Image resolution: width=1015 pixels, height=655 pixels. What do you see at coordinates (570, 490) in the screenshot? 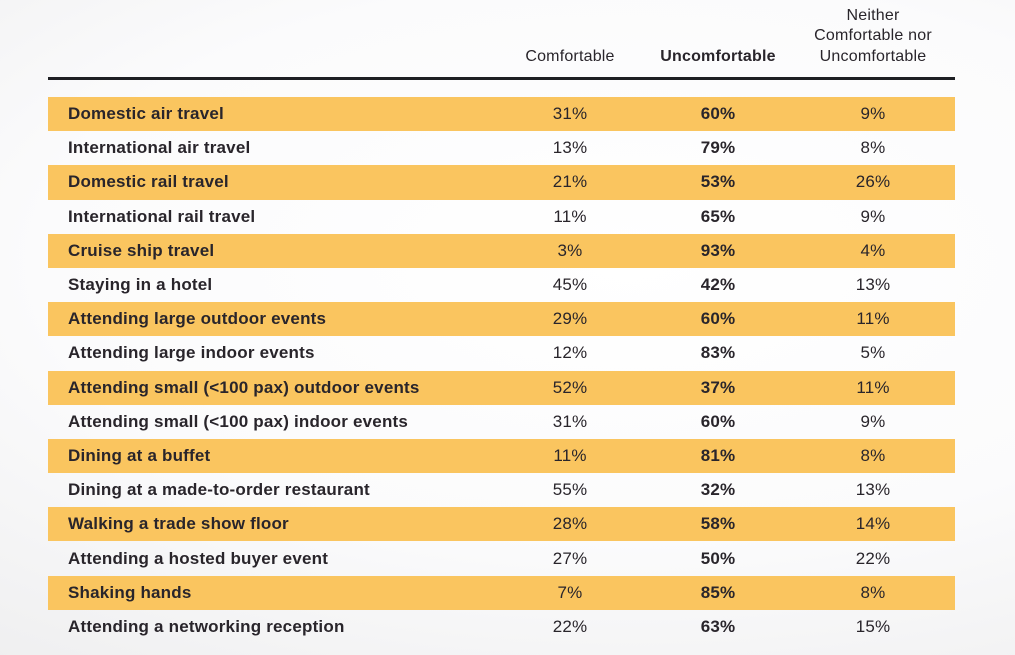
I see `cell-comfortable: 55%` at bounding box center [570, 490].